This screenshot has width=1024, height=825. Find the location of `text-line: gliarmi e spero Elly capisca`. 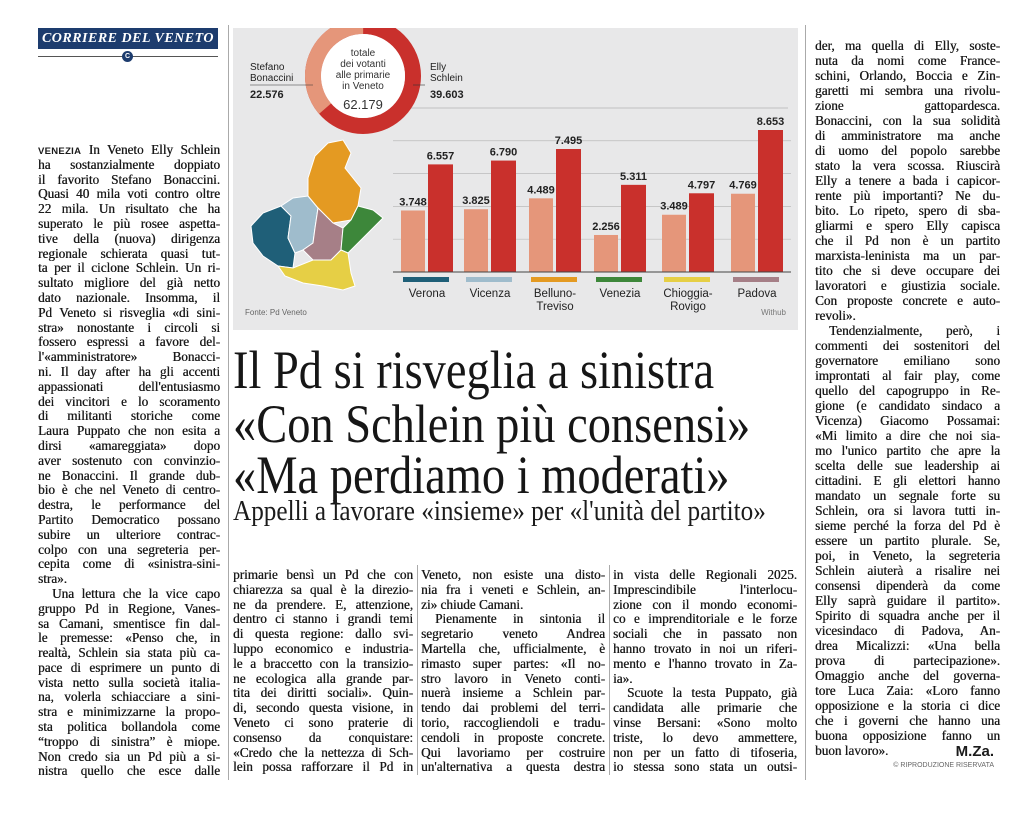

text-line: gliarmi e spero Elly capisca is located at coordinates (907, 225).